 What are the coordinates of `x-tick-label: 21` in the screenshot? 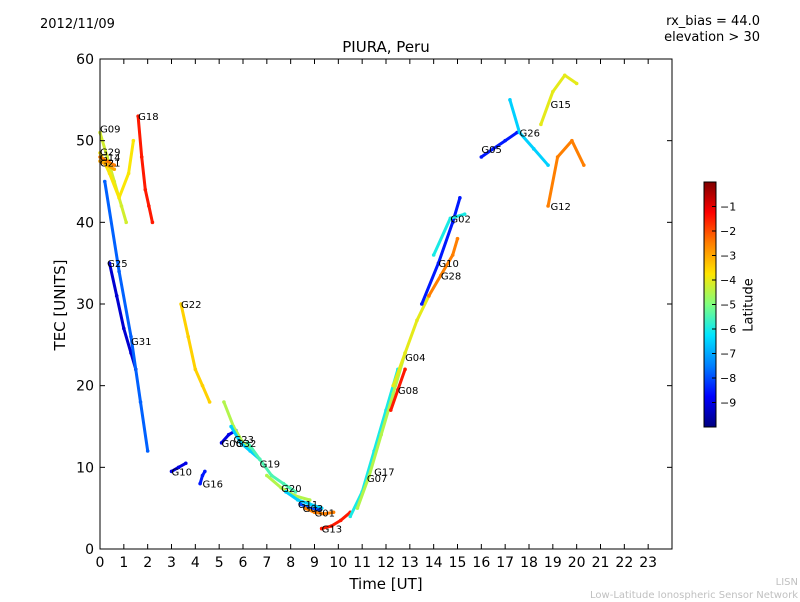 It's located at (601, 563).